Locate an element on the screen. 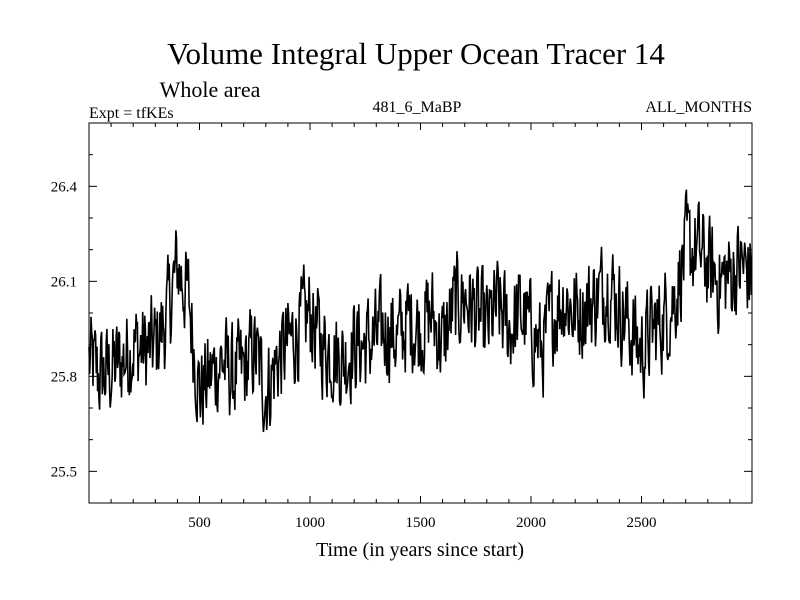 This screenshot has width=800, height=600. chart-subtitle: Whole area is located at coordinates (210, 89).